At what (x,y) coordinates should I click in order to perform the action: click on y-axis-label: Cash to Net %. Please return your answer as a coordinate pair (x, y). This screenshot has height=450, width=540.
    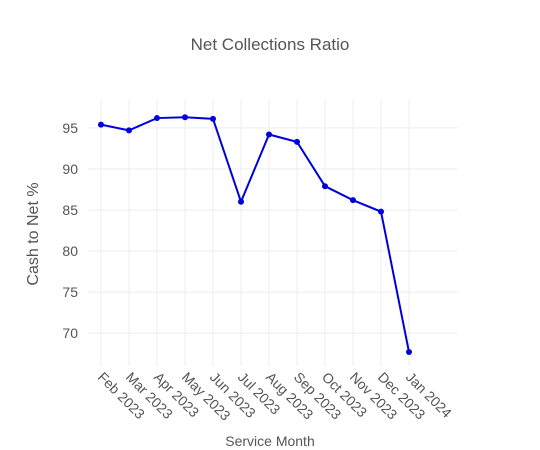
    Looking at the image, I should click on (33, 233).